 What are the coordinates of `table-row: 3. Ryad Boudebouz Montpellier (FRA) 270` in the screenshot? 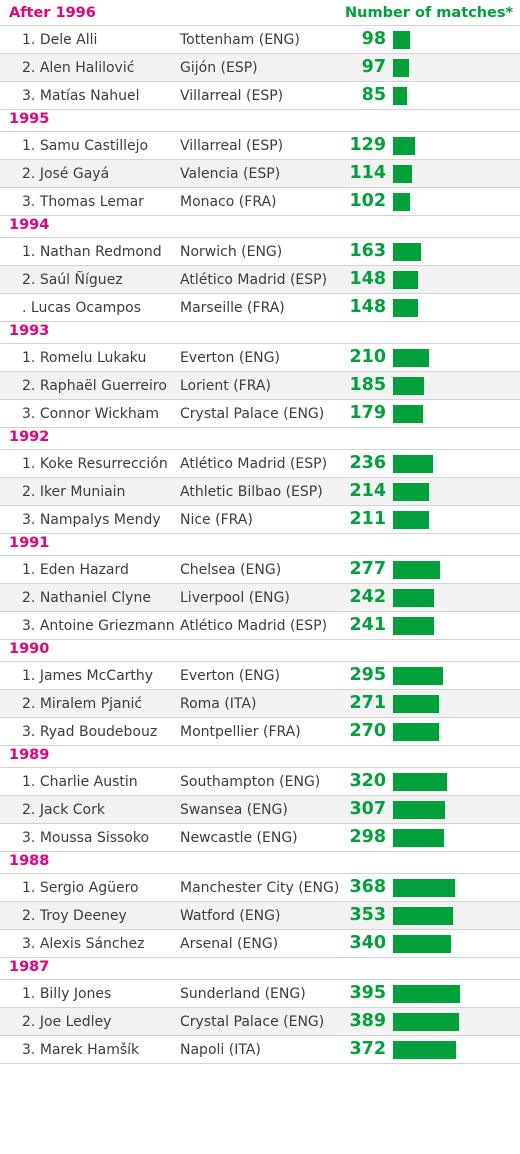 It's located at (260, 732).